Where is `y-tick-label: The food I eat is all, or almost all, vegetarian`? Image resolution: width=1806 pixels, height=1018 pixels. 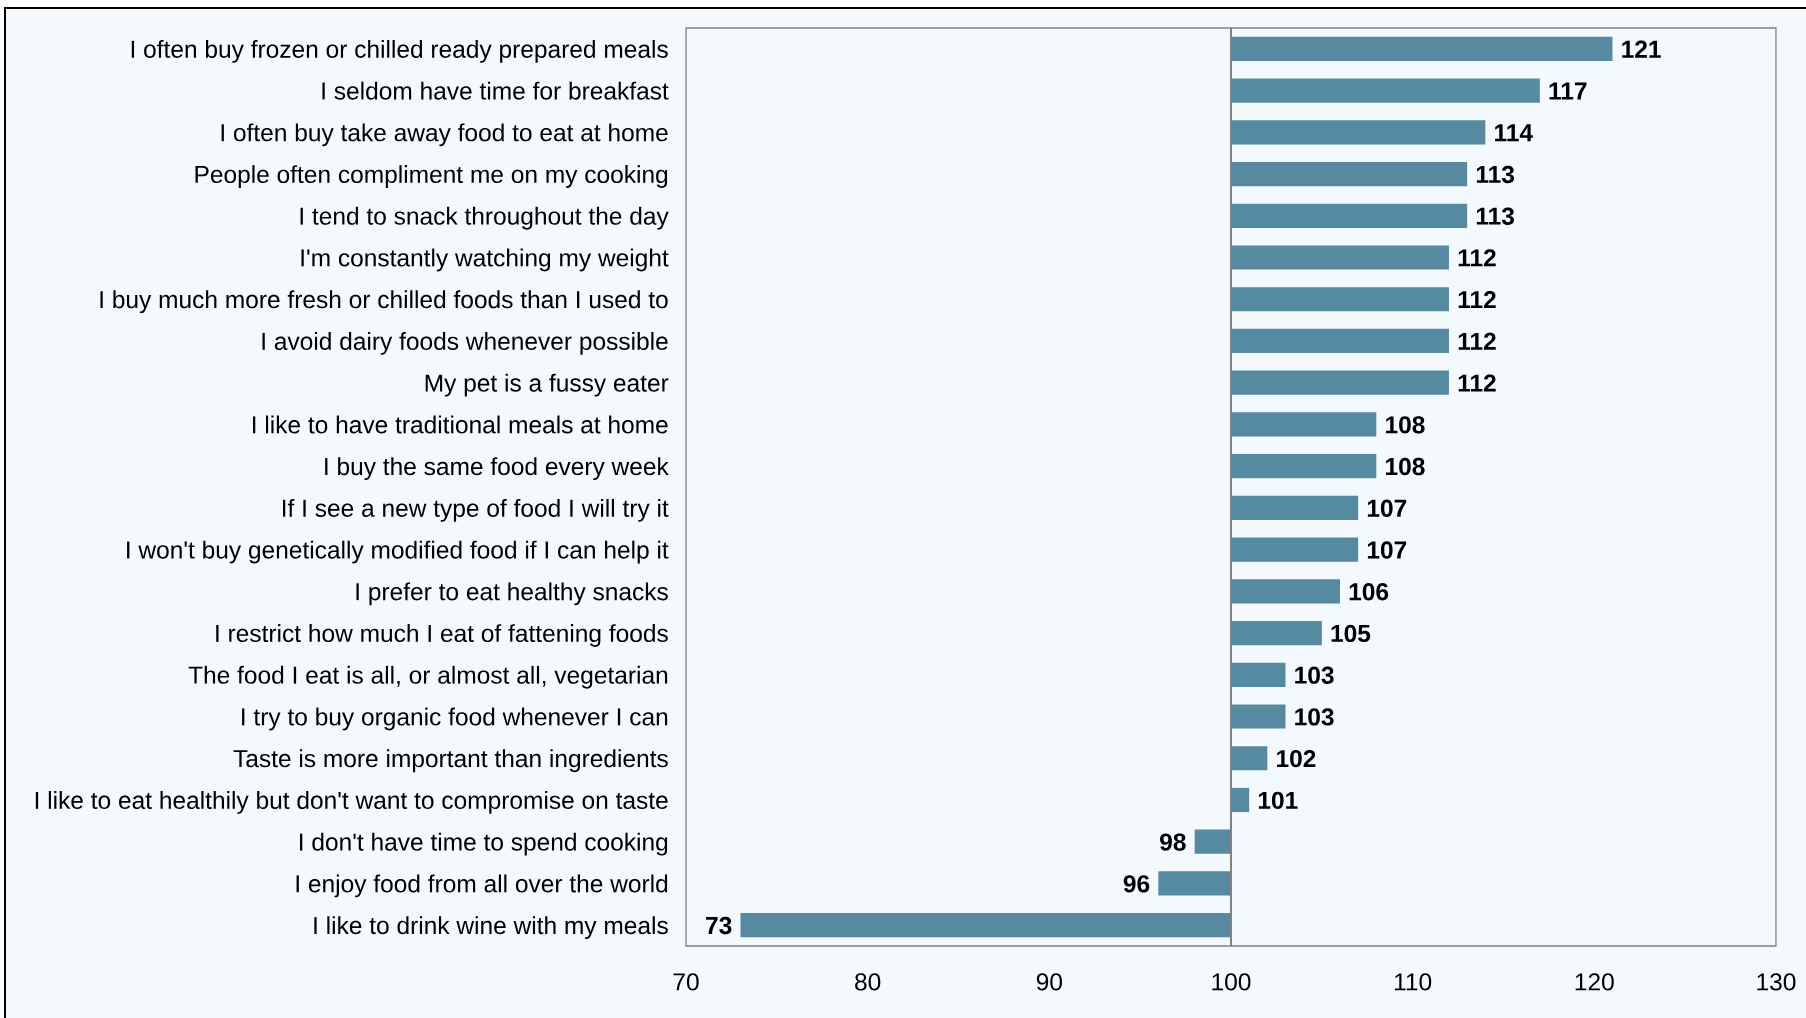
y-tick-label: The food I eat is all, or almost all, vegetarian is located at coordinates (428, 677).